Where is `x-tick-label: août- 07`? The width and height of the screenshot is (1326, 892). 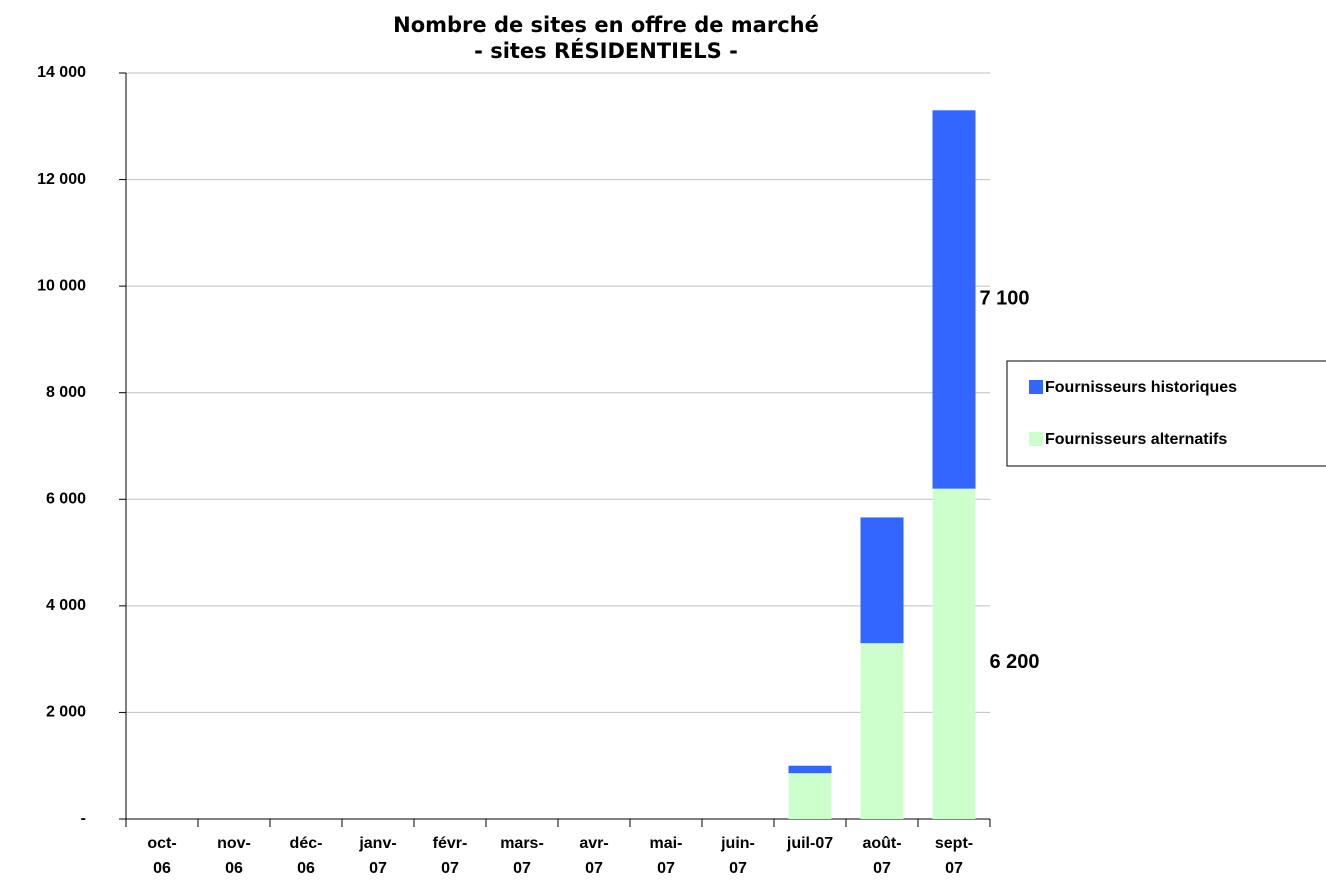
x-tick-label: août- 07 is located at coordinates (882, 856).